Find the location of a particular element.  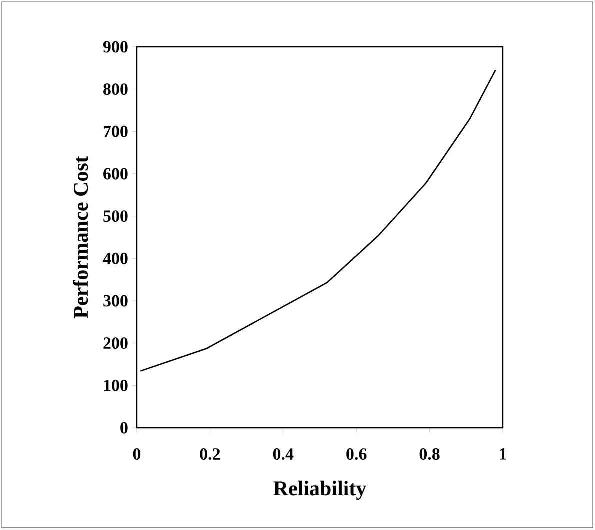

y-axis-title: Performance Cost is located at coordinates (80, 237).